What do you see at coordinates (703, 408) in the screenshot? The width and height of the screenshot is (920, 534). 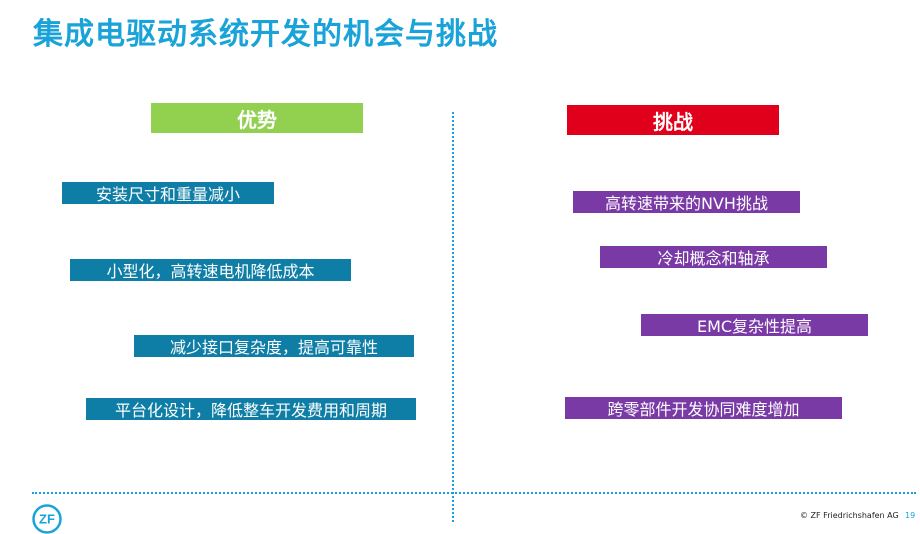 I see `challenge-item-4: 跨零部件开发协同难度增加` at bounding box center [703, 408].